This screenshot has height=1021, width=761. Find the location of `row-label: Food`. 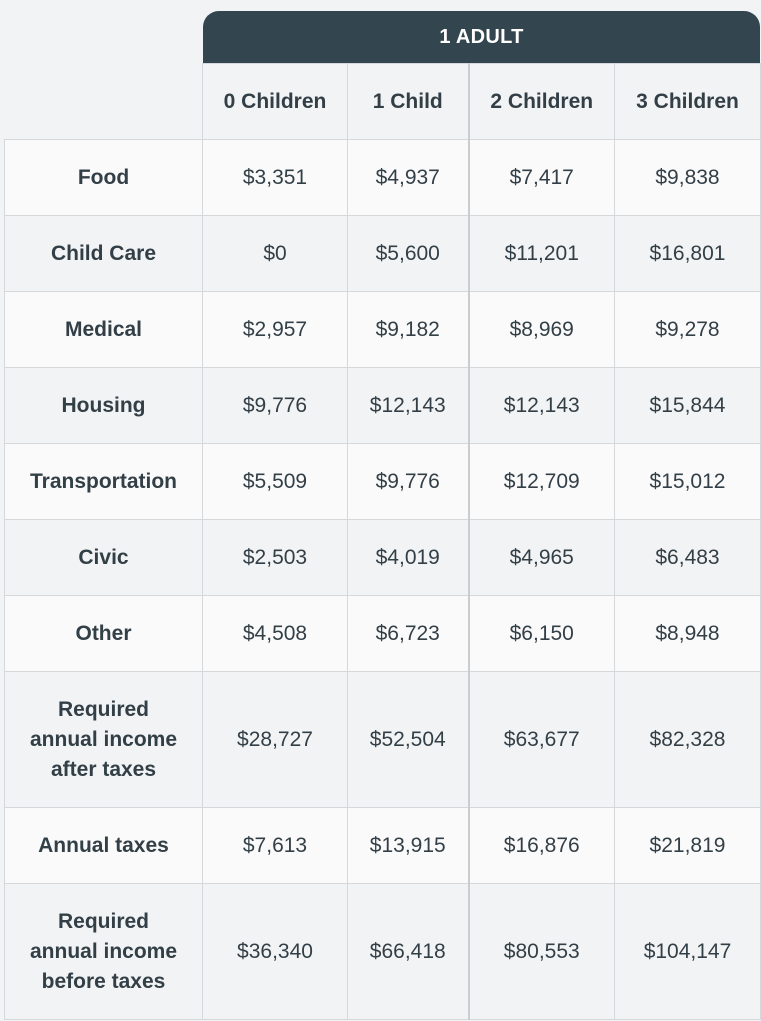

row-label: Food is located at coordinates (103, 177).